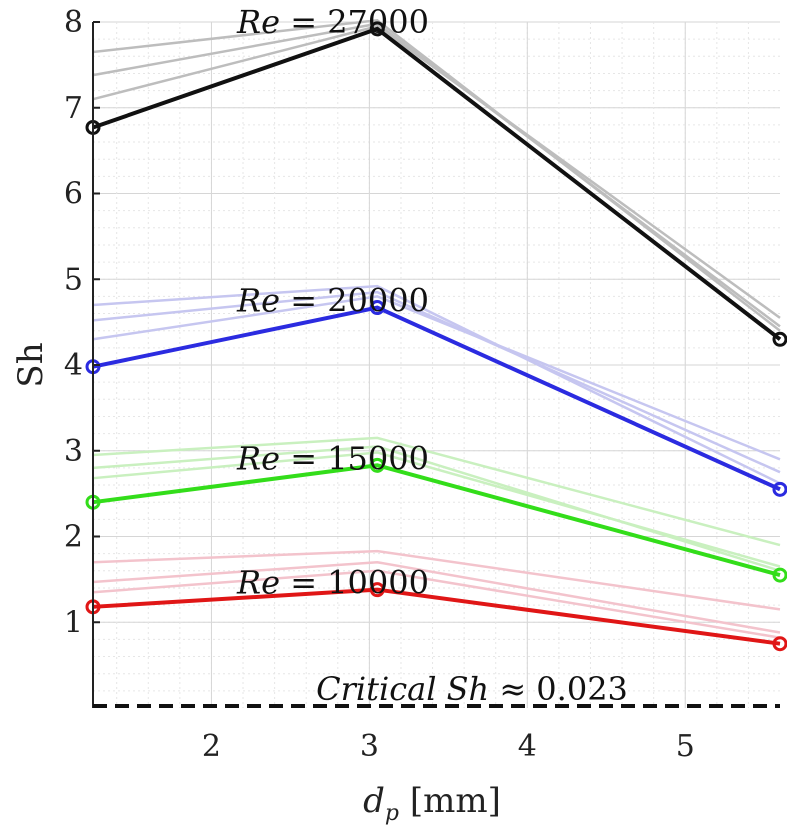 This screenshot has height=830, width=787. I want to click on y-tick-label: 2, so click(73, 537).